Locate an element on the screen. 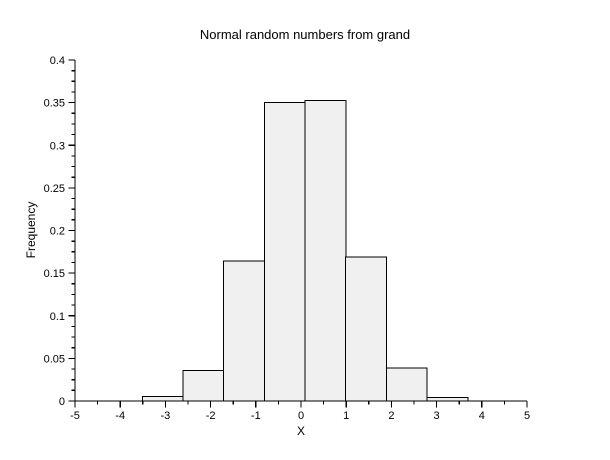 This screenshot has width=610, height=460. x-tick-label: 1 is located at coordinates (346, 416).